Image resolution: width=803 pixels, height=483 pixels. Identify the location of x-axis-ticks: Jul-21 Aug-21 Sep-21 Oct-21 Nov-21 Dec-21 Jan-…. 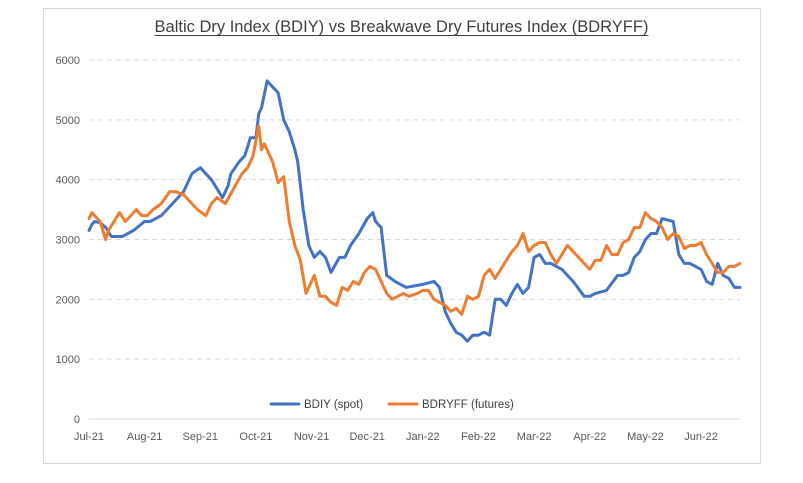
(396, 437).